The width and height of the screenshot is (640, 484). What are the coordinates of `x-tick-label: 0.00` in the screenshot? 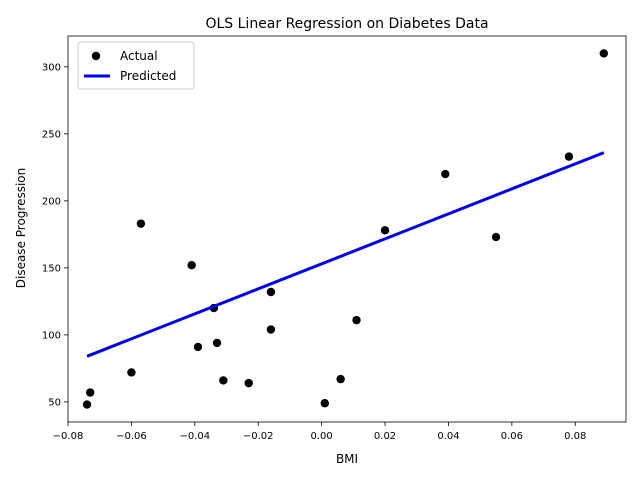 It's located at (322, 436).